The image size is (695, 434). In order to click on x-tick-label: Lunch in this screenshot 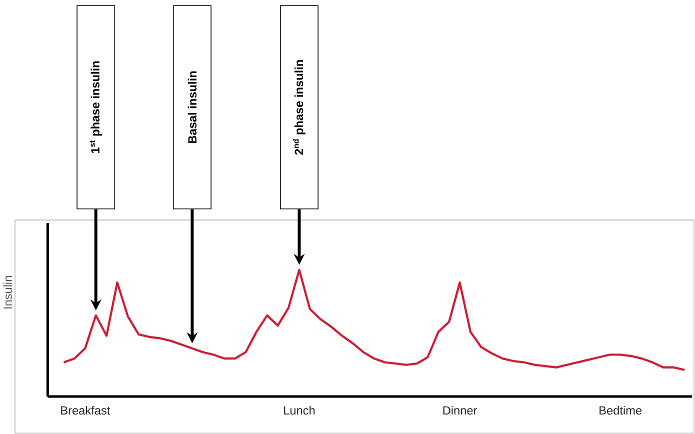, I will do `click(299, 410)`.